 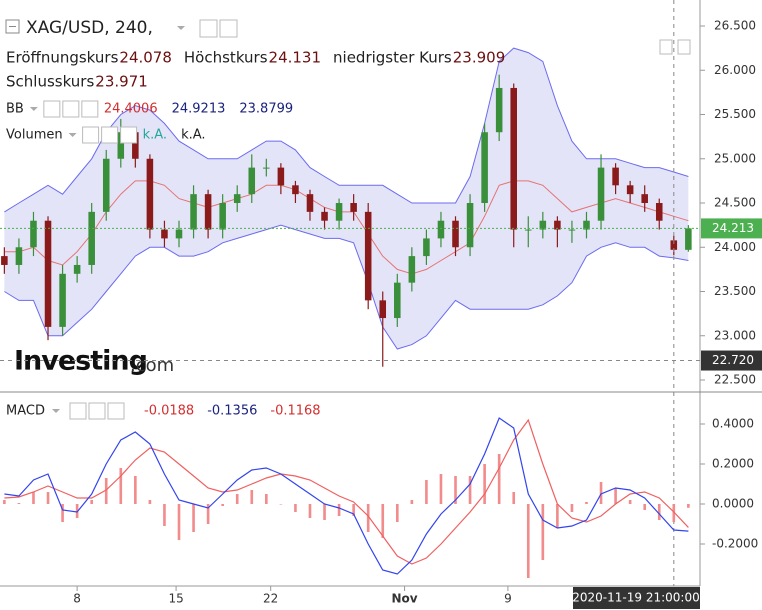 I want to click on bb-middle, so click(x=346, y=227).